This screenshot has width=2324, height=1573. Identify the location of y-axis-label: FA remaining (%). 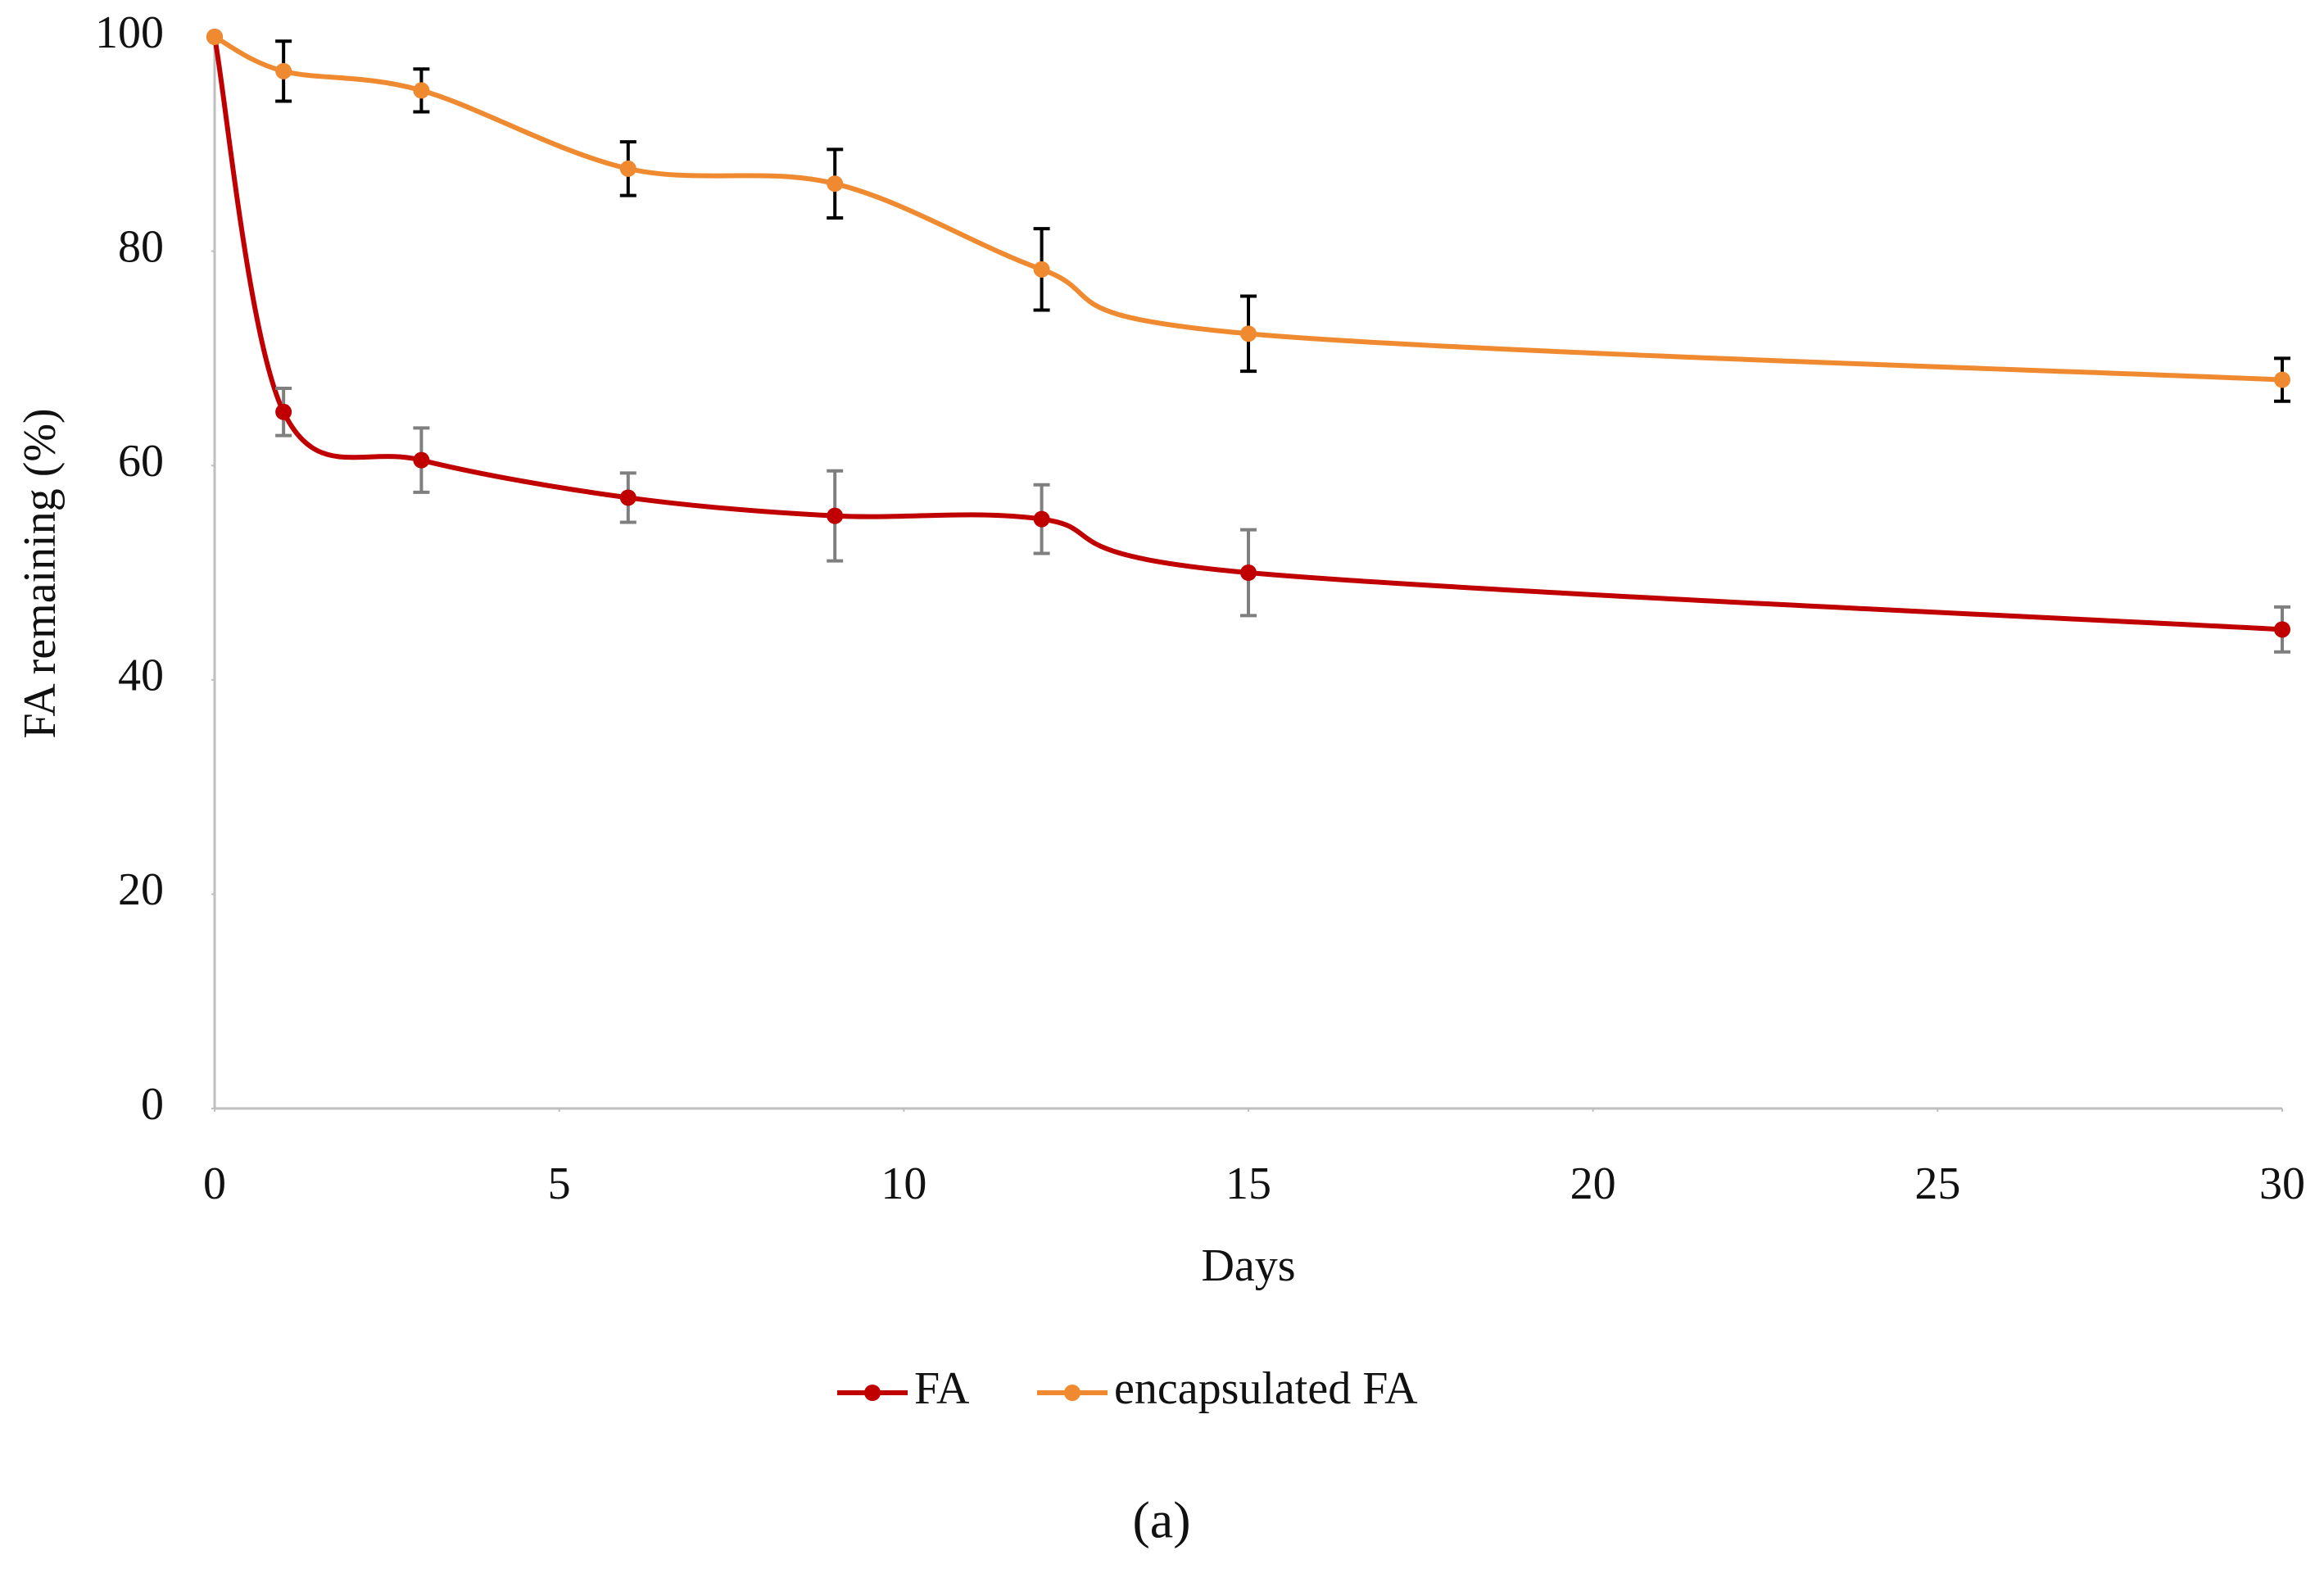
(40, 573).